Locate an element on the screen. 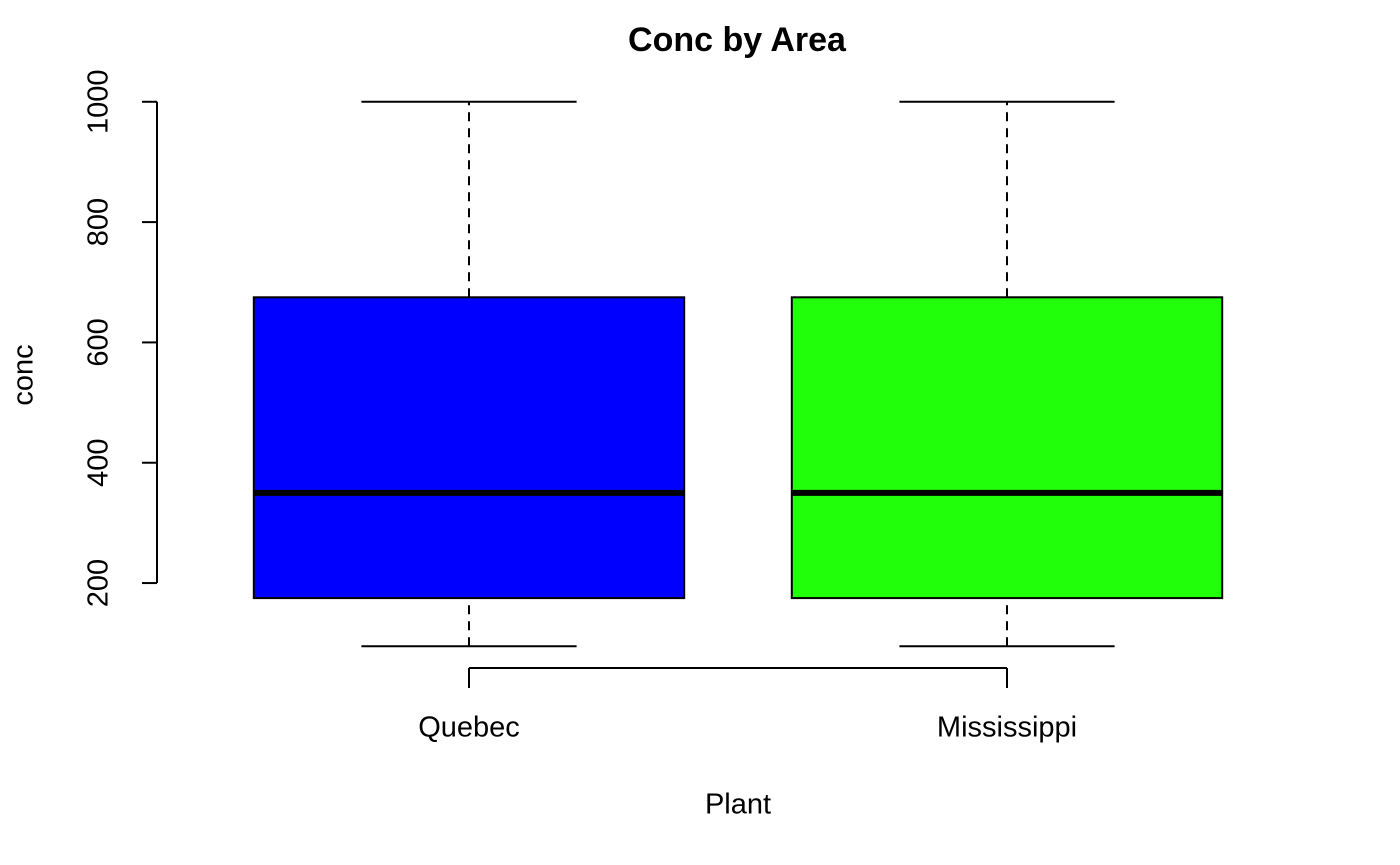 This screenshot has width=1400, height=865. x-tick-label: Quebec is located at coordinates (469, 728).